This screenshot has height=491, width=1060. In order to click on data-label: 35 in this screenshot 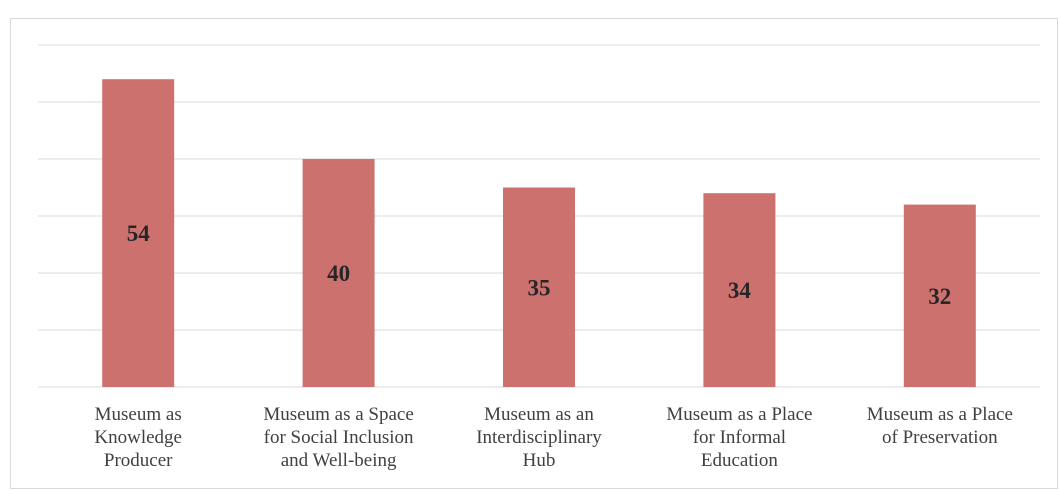, I will do `click(539, 287)`.